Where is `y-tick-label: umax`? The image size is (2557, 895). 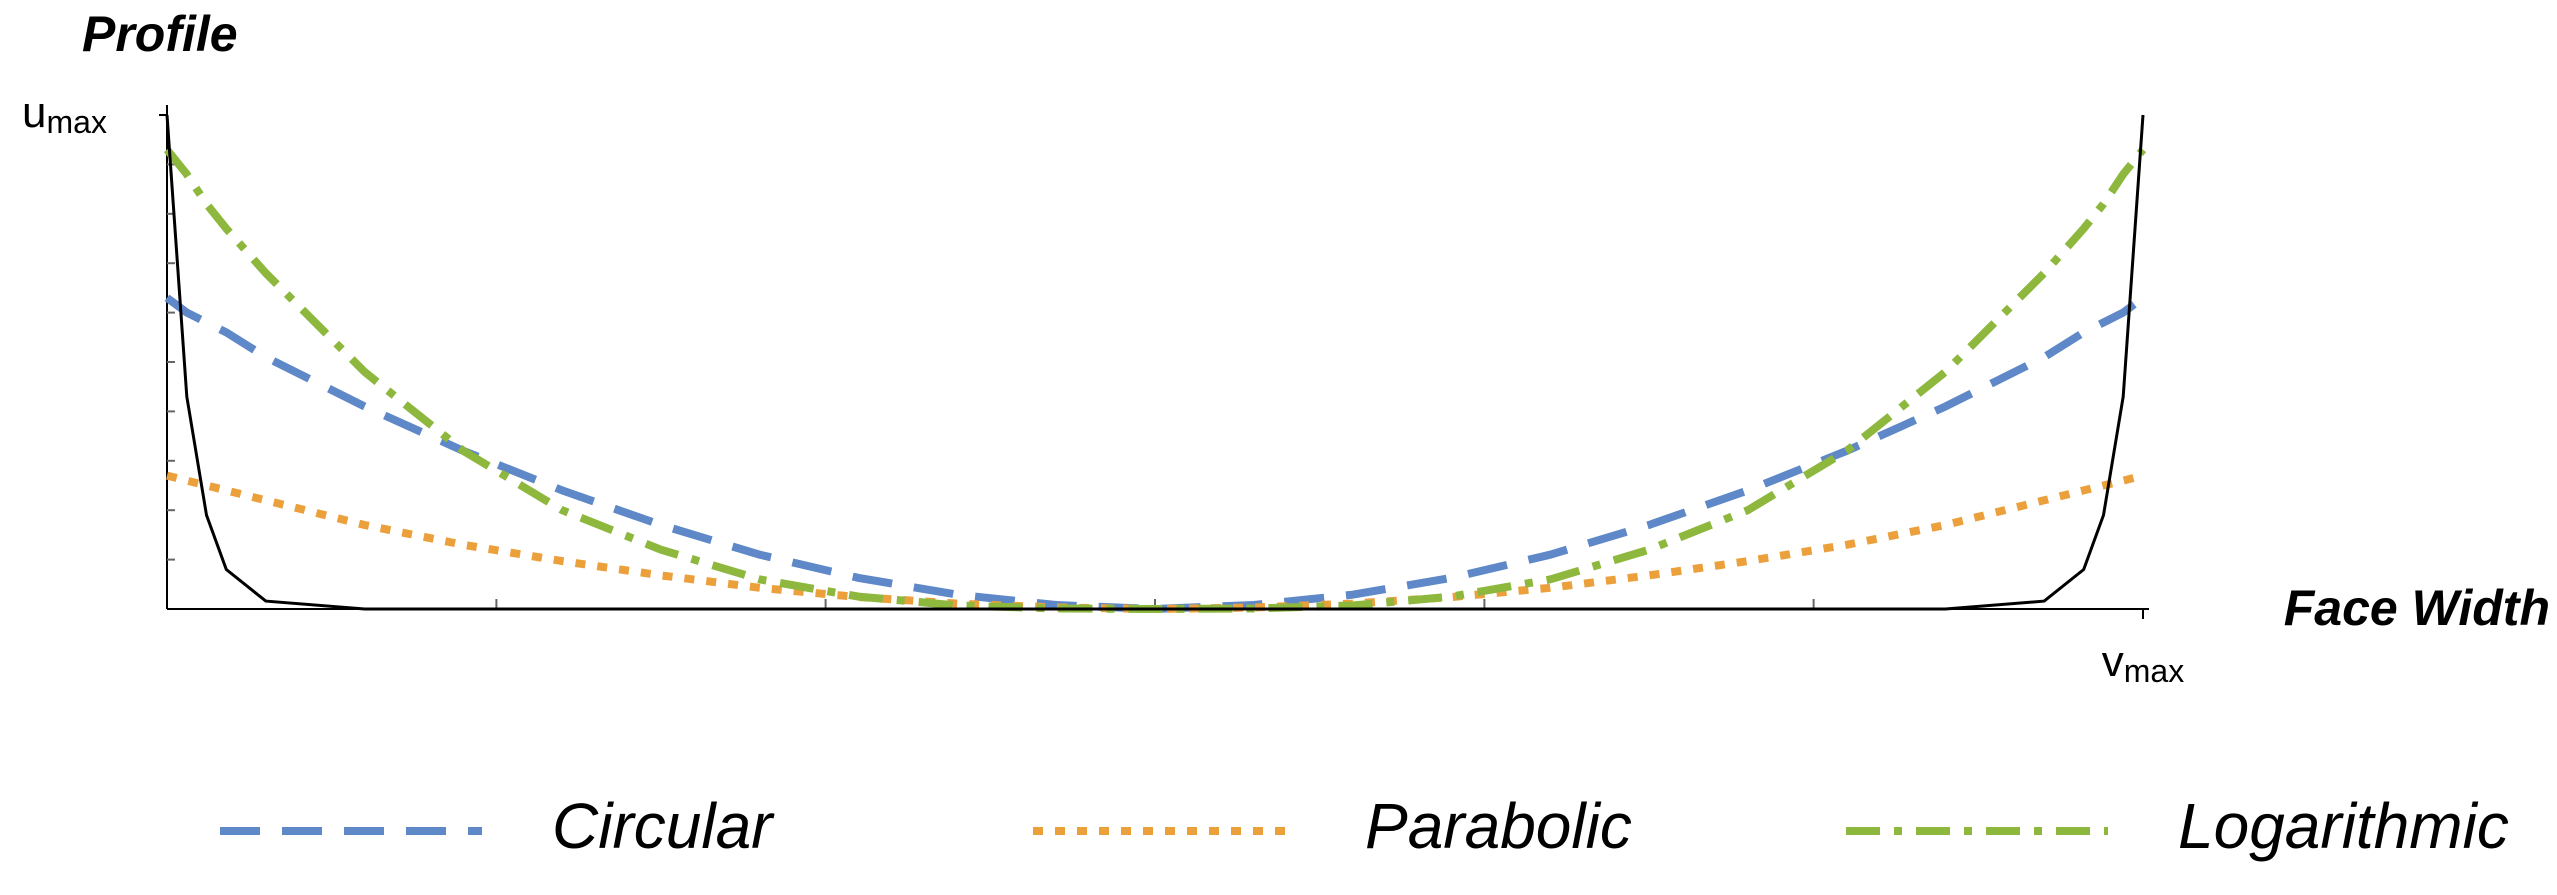 y-tick-label: umax is located at coordinates (64, 114).